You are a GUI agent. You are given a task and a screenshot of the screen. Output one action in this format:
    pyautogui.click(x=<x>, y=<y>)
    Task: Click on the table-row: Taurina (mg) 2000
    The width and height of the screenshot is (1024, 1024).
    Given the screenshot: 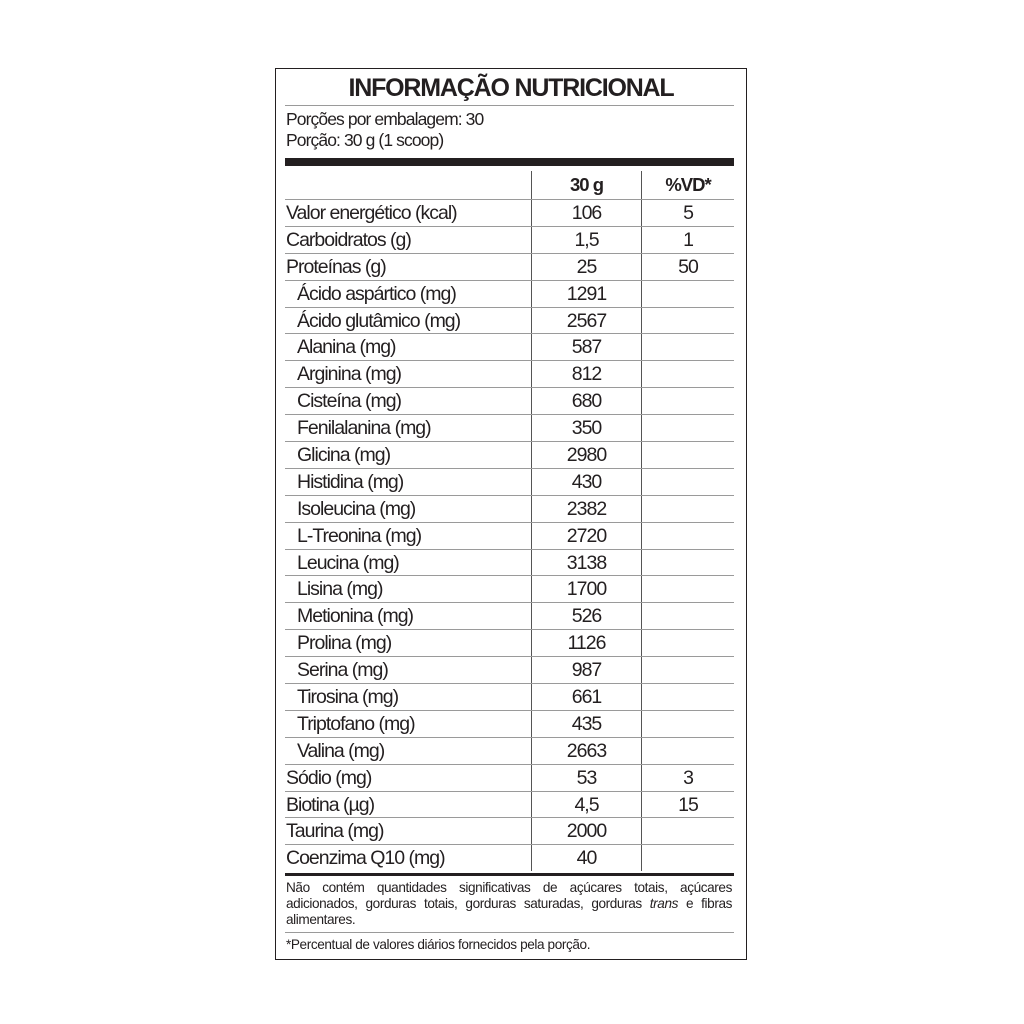 What is the action you would take?
    pyautogui.click(x=509, y=831)
    